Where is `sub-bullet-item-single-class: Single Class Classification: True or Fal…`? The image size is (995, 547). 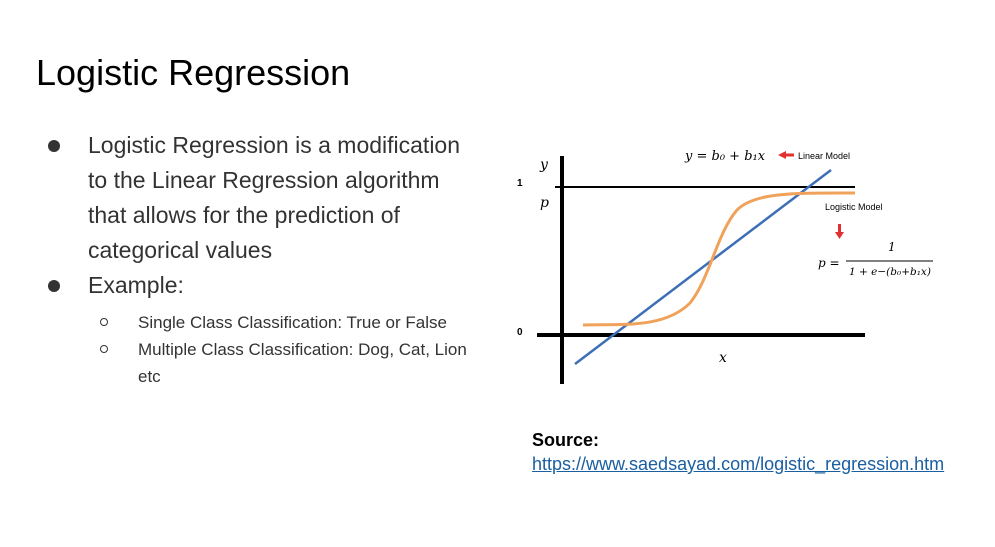 sub-bullet-item-single-class: Single Class Classification: True or Fal… is located at coordinates (255, 322).